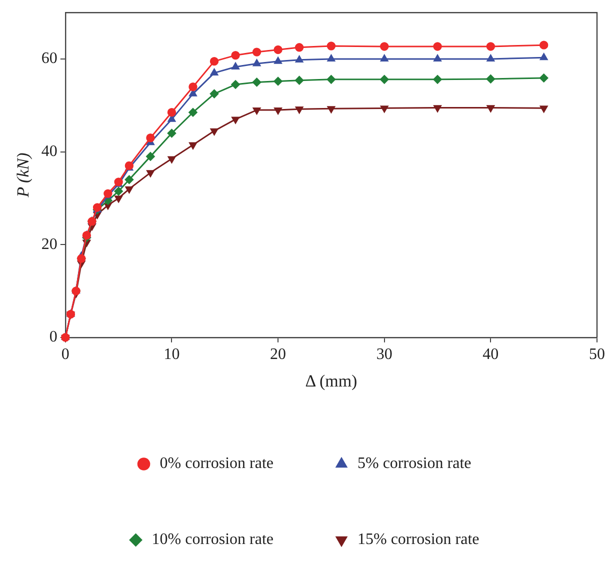 This screenshot has width=609, height=562. Describe the element at coordinates (217, 463) in the screenshot. I see `legend-label: 0% corrosion rate` at that location.